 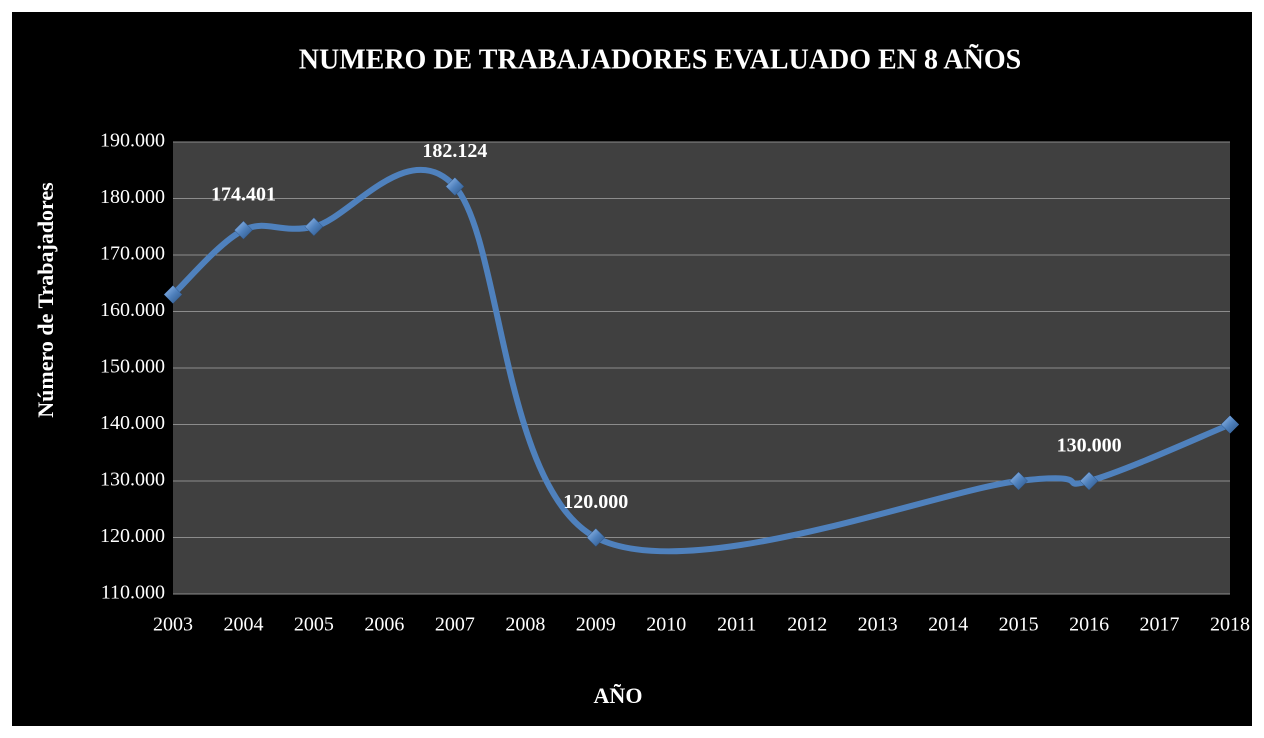 I want to click on x-tick-label: 2016, so click(x=1089, y=625).